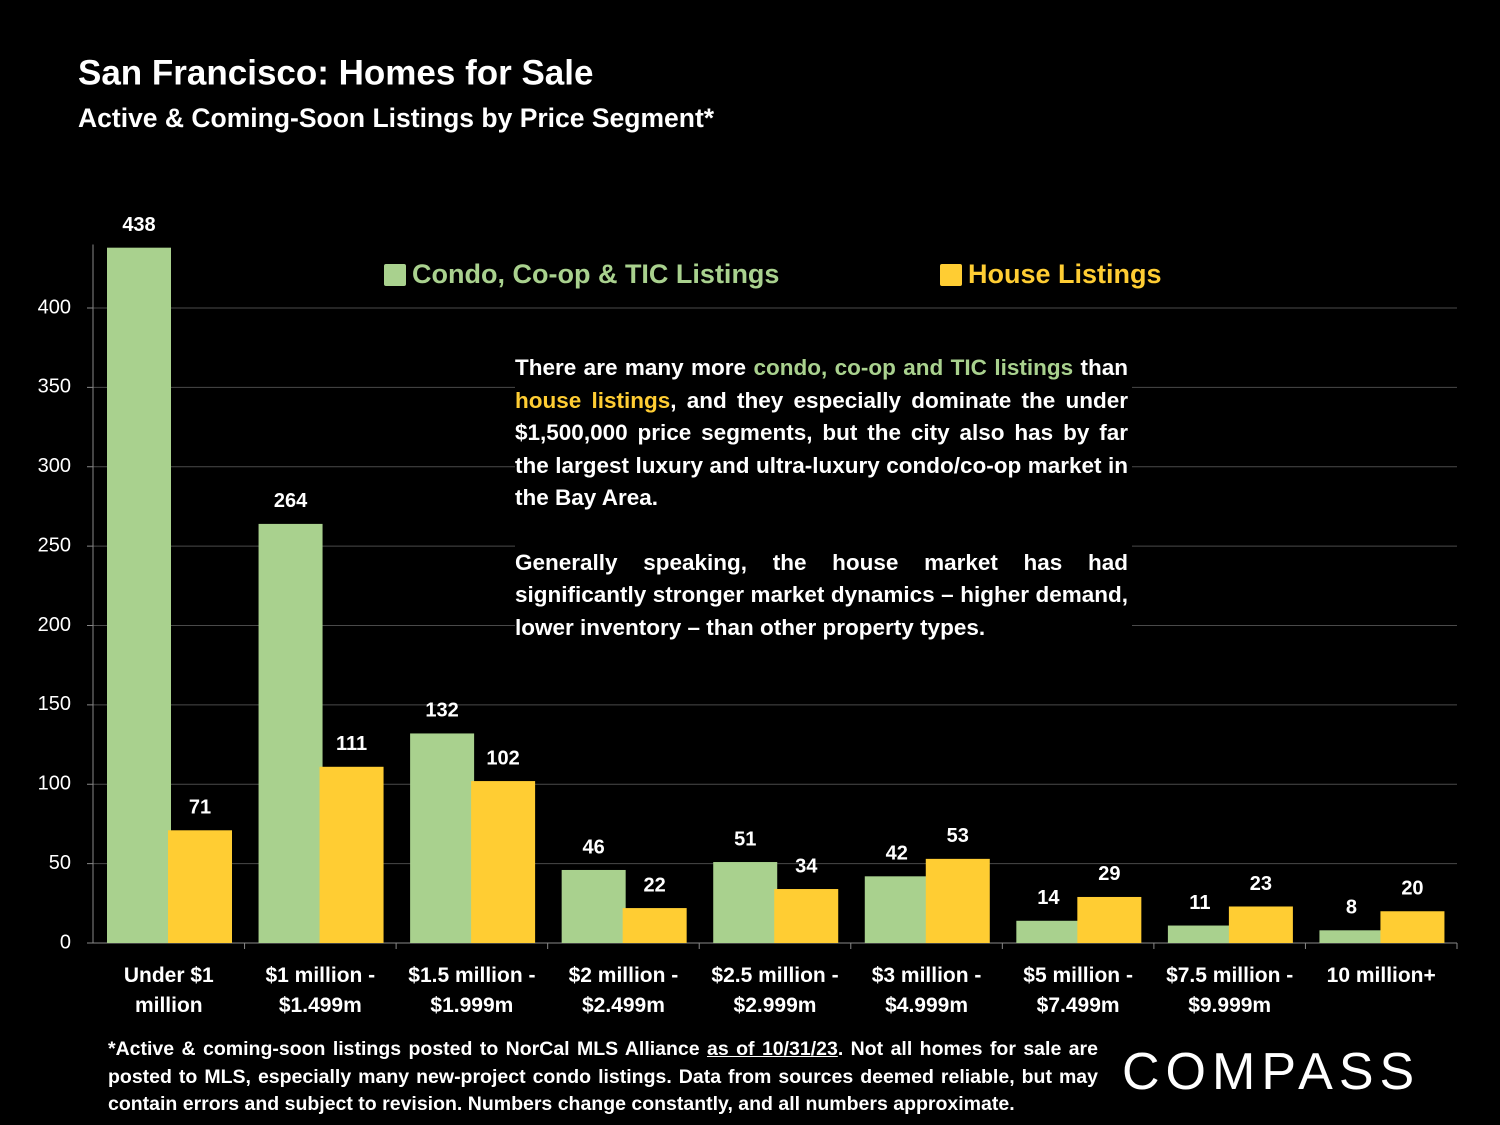  What do you see at coordinates (775, 1005) in the screenshot?
I see `x-tick-label-line: $2.999m` at bounding box center [775, 1005].